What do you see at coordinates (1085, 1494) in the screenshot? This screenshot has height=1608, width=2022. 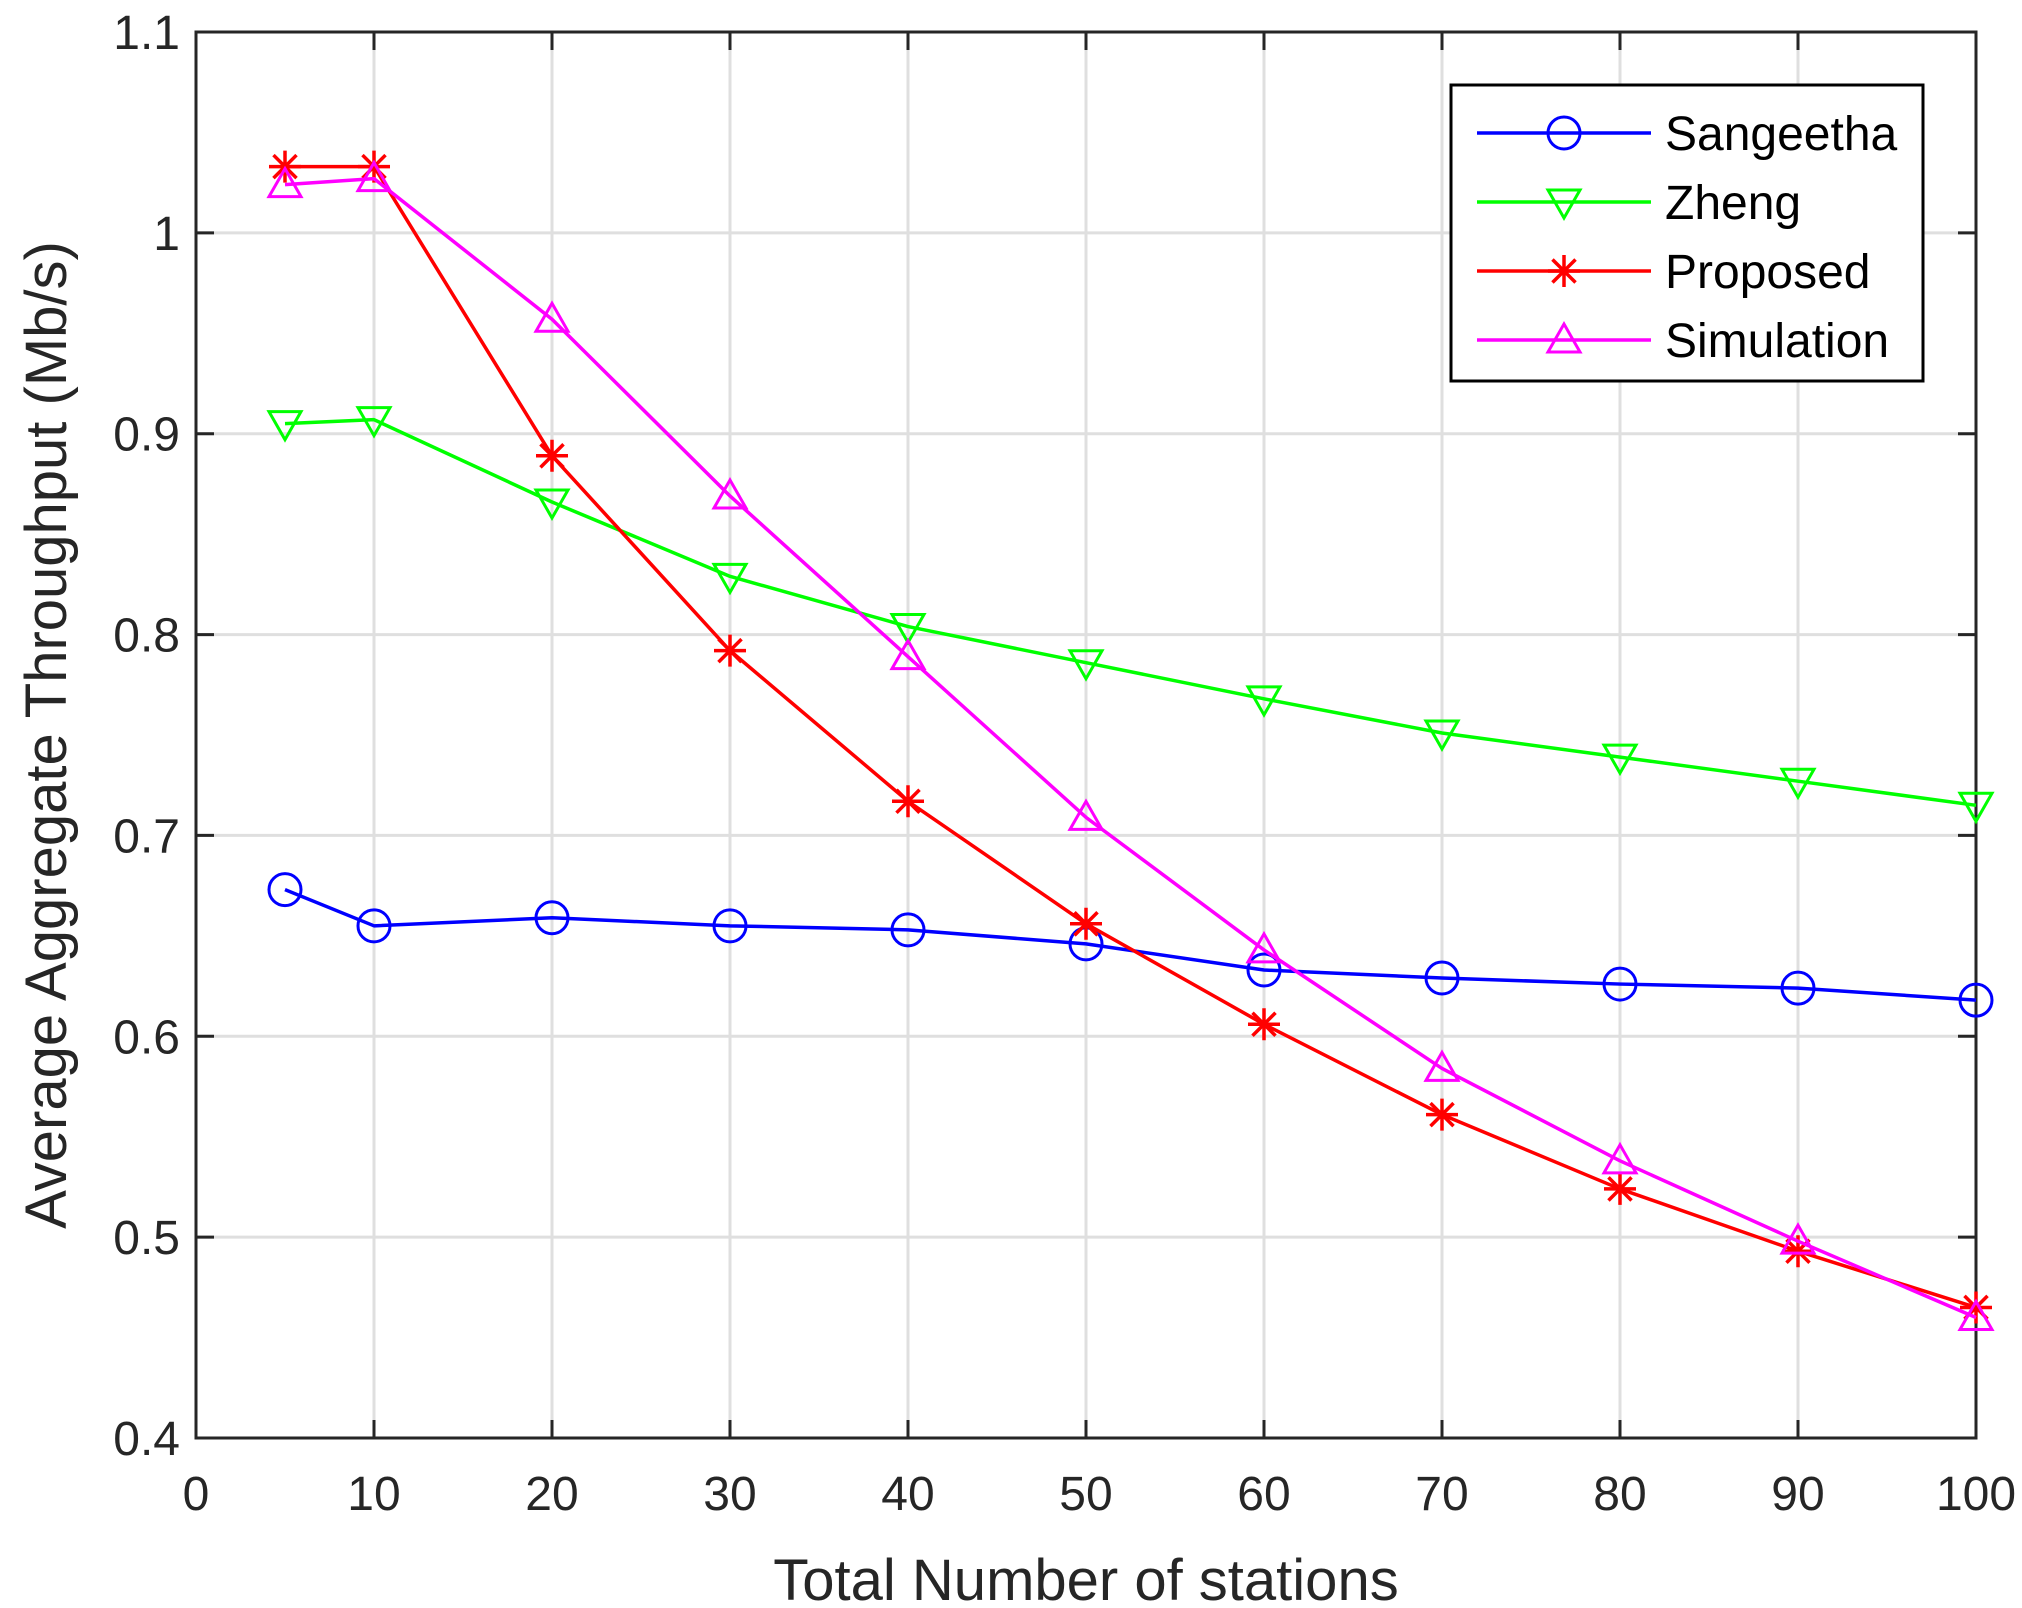 I see `x-tick-label: 50` at bounding box center [1085, 1494].